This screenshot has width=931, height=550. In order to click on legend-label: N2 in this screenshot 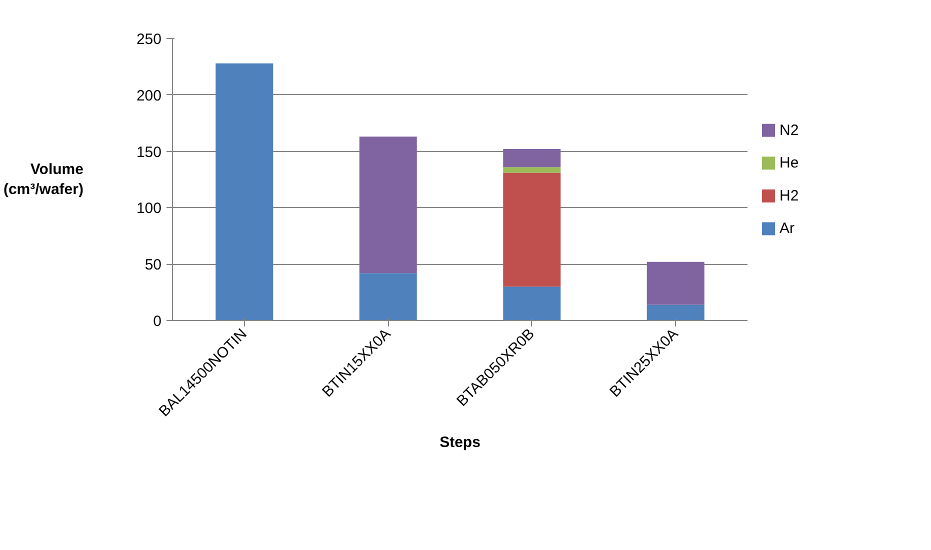, I will do `click(789, 130)`.